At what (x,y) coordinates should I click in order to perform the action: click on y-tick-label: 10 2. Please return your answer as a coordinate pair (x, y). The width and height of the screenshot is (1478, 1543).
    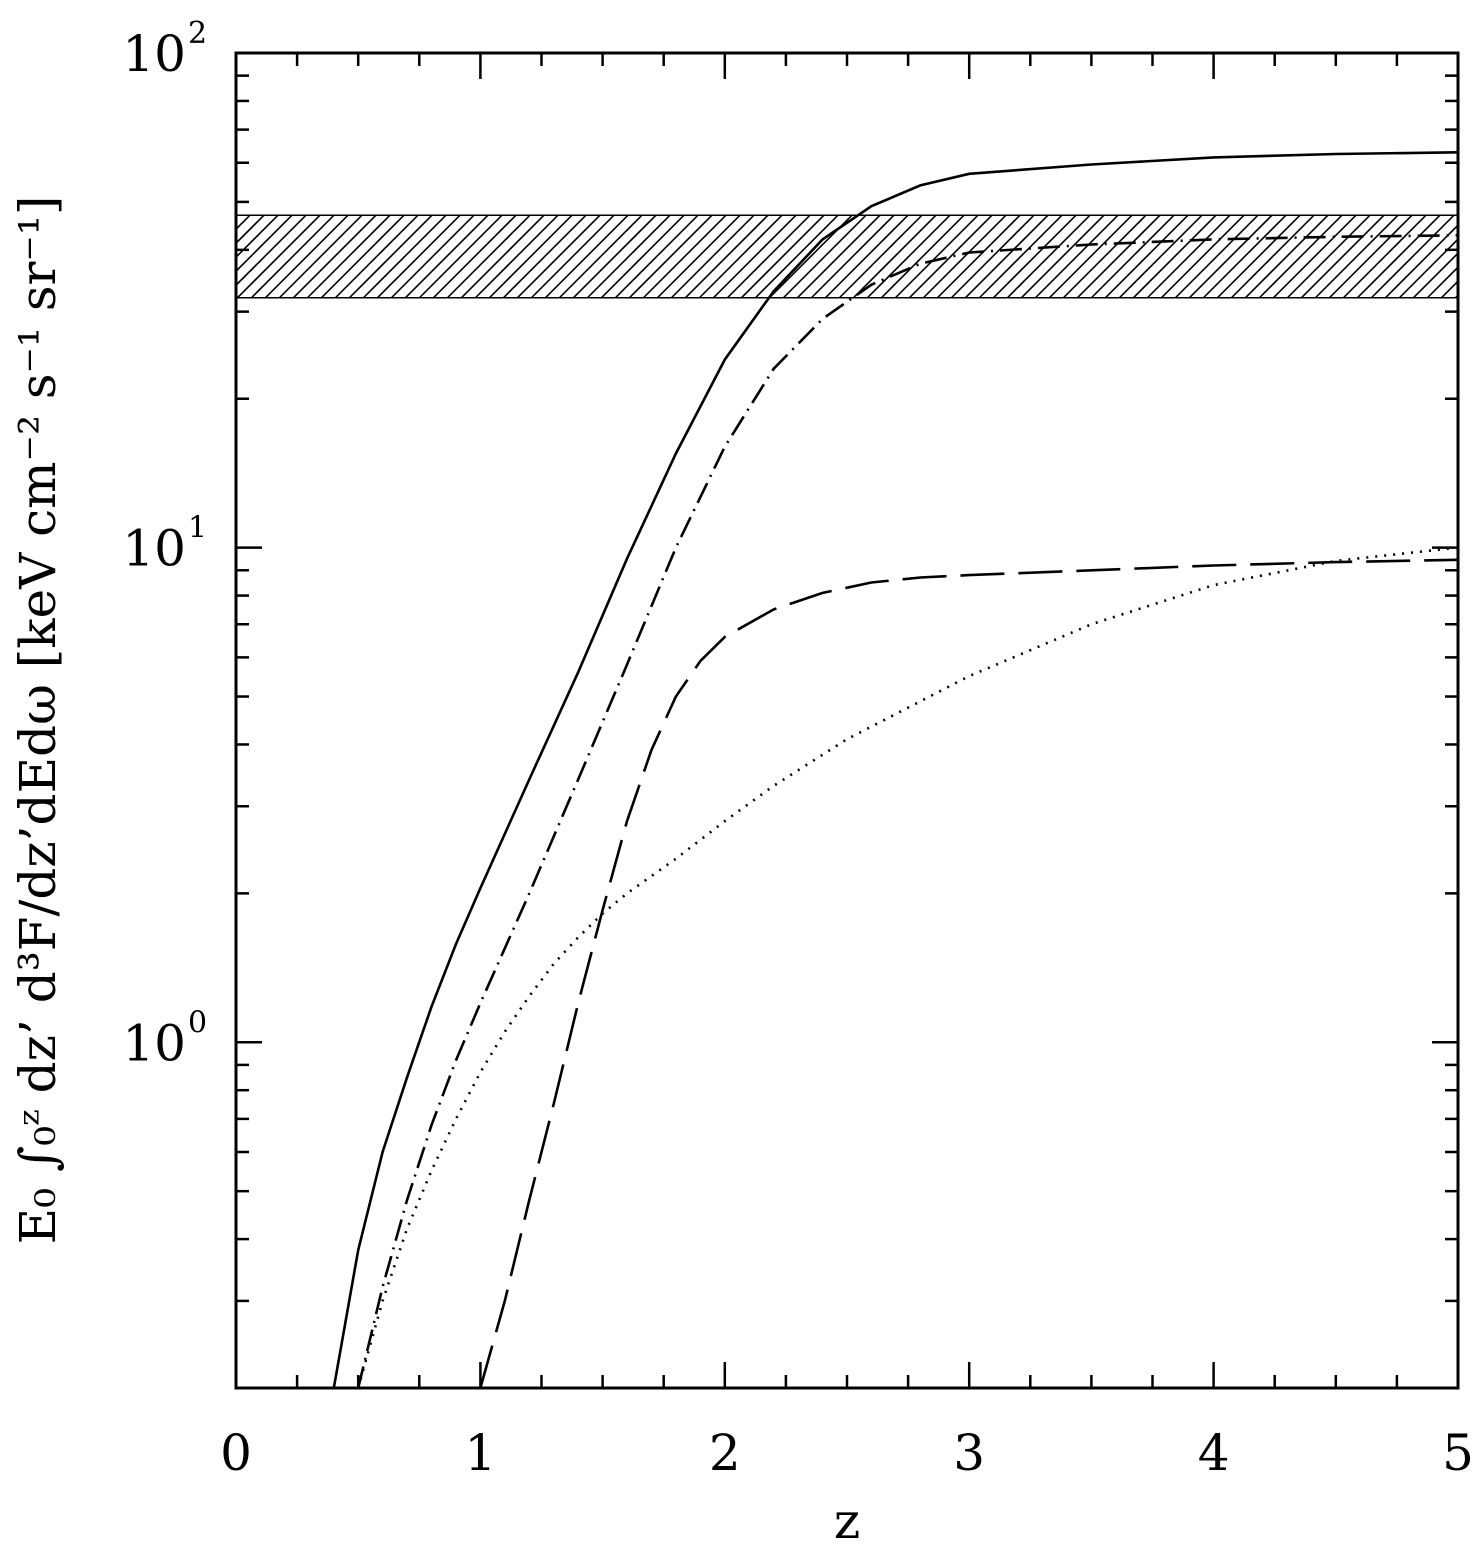
    Looking at the image, I should click on (164, 49).